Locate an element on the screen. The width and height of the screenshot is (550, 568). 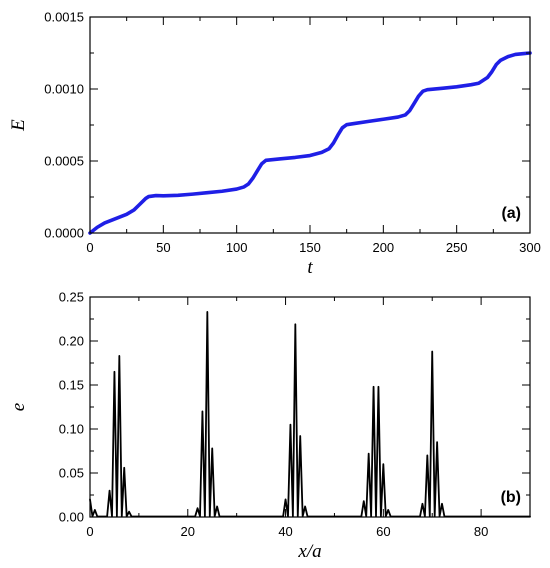
x-tick-label-b: 40 is located at coordinates (285, 531).